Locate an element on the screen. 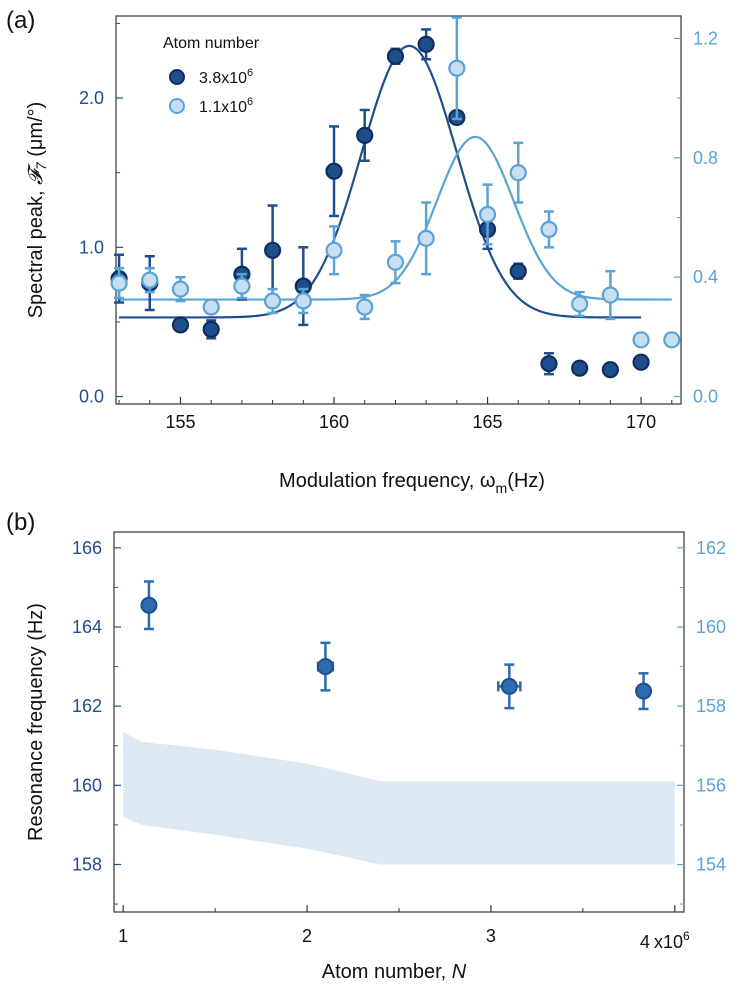 Image resolution: width=749 pixels, height=996 pixels. theory-band is located at coordinates (399, 798).